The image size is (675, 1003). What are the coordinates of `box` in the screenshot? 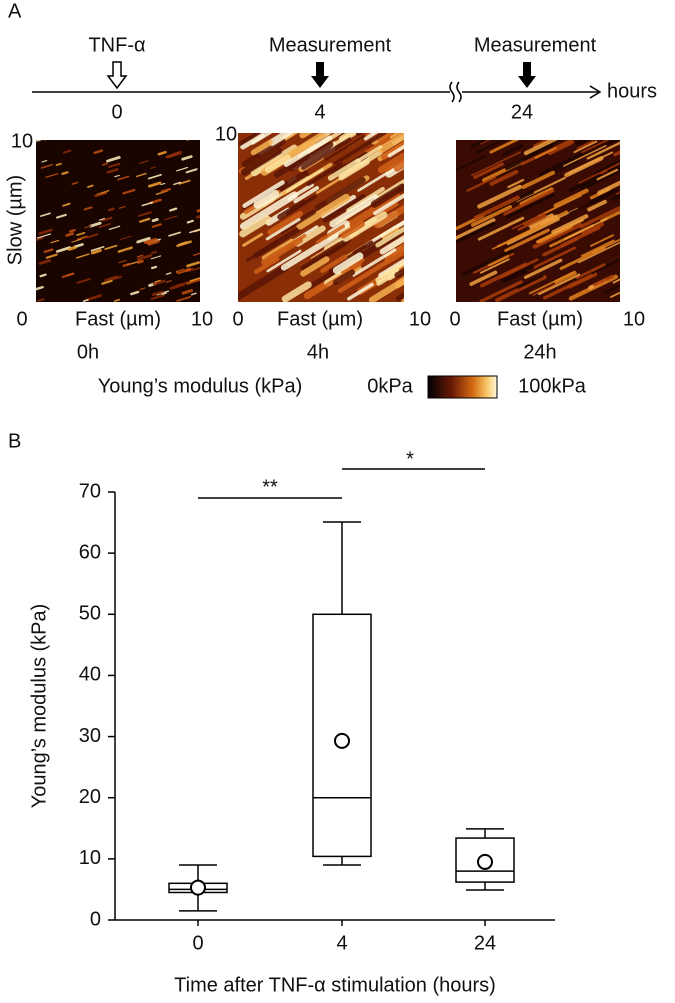 It's located at (342, 735).